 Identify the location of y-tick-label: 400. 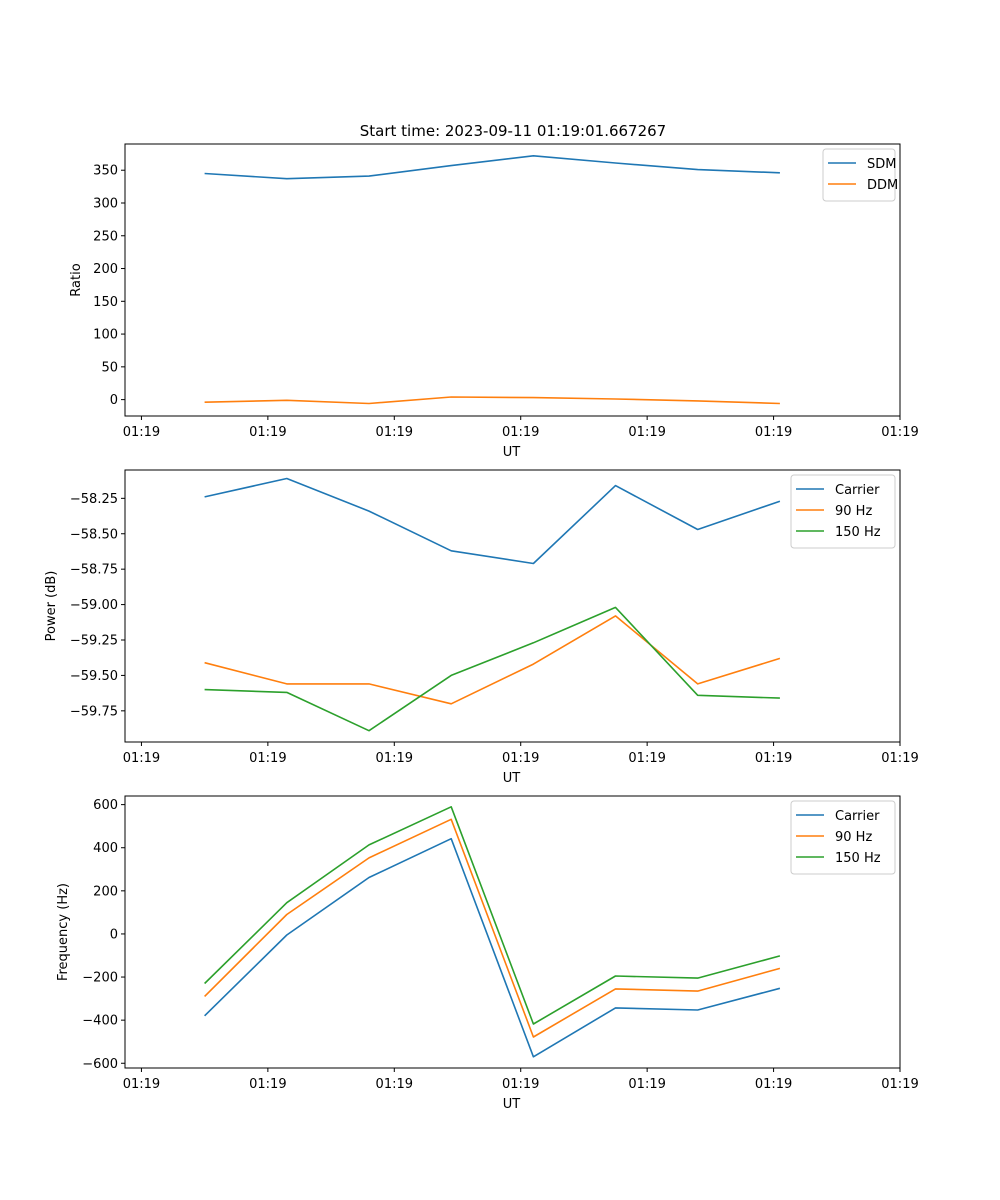
(105, 848).